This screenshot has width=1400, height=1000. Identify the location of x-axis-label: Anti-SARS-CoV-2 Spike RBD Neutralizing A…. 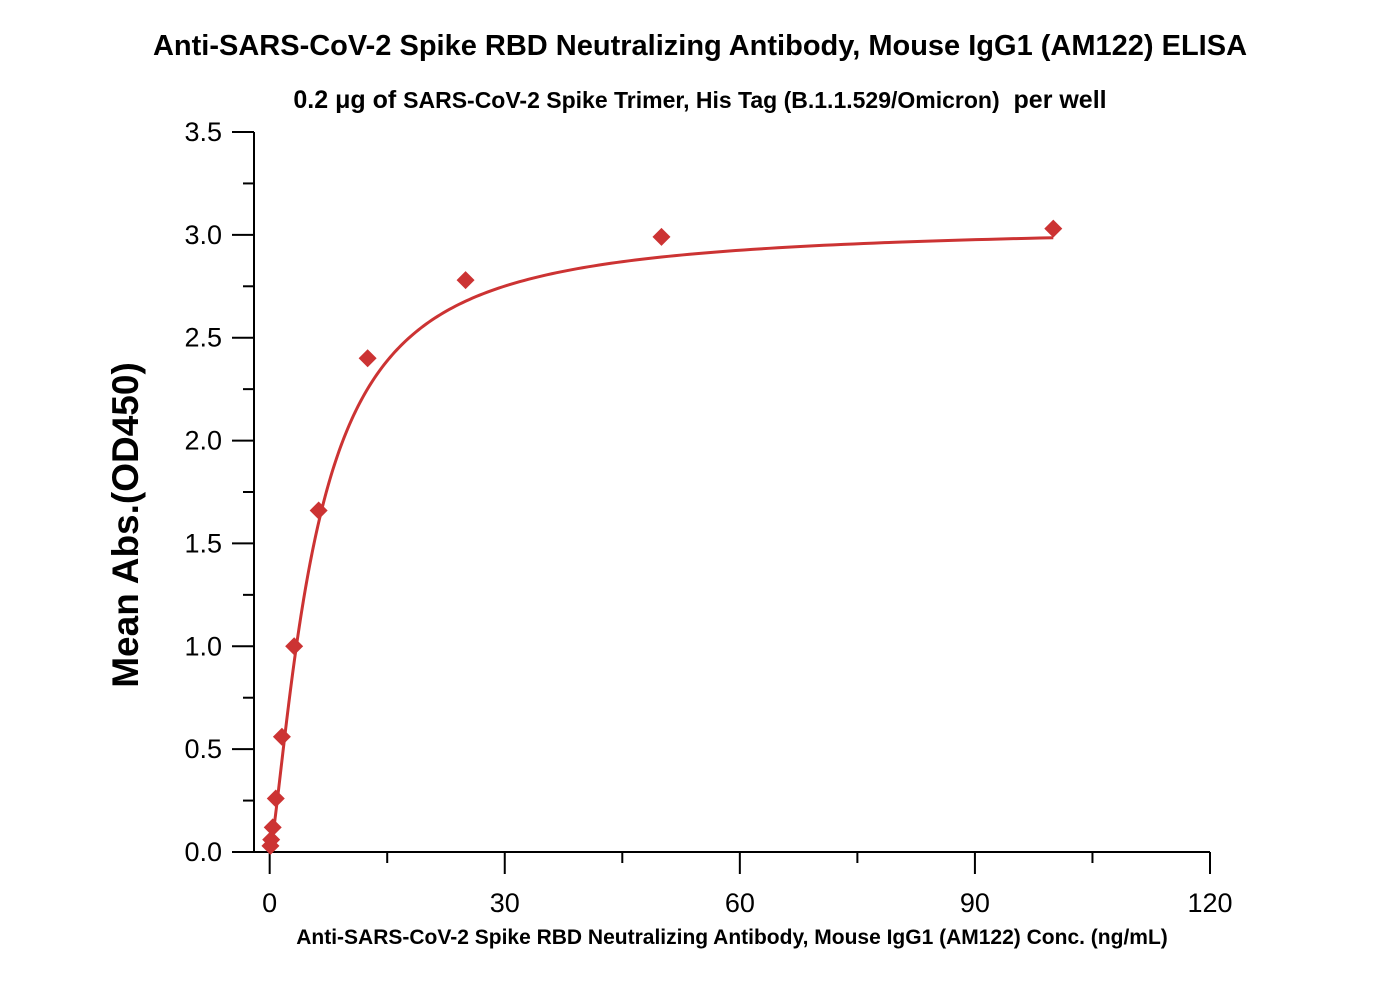
(732, 937).